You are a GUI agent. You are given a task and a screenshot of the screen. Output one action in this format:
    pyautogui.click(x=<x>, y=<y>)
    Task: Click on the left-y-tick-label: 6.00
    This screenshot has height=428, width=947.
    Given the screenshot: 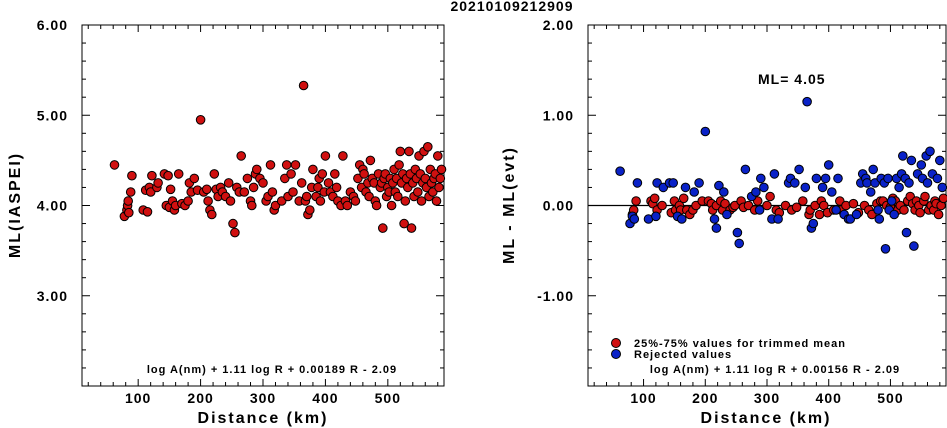 What is the action you would take?
    pyautogui.click(x=52, y=25)
    